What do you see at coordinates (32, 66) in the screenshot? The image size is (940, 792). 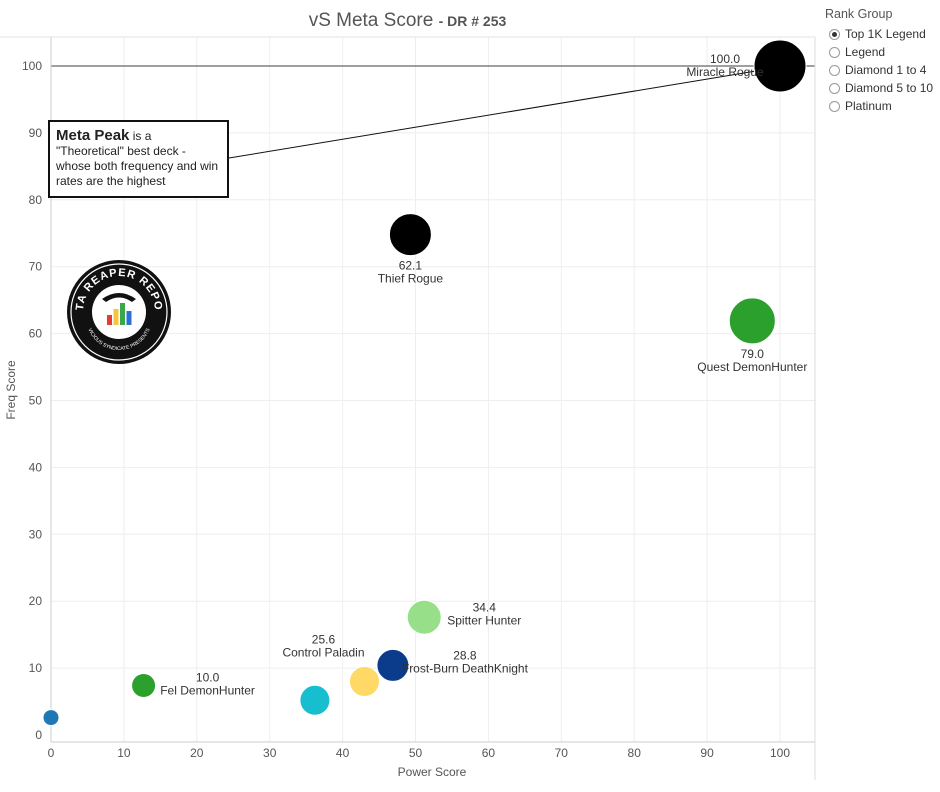 I see `y-tick-label: 100` at bounding box center [32, 66].